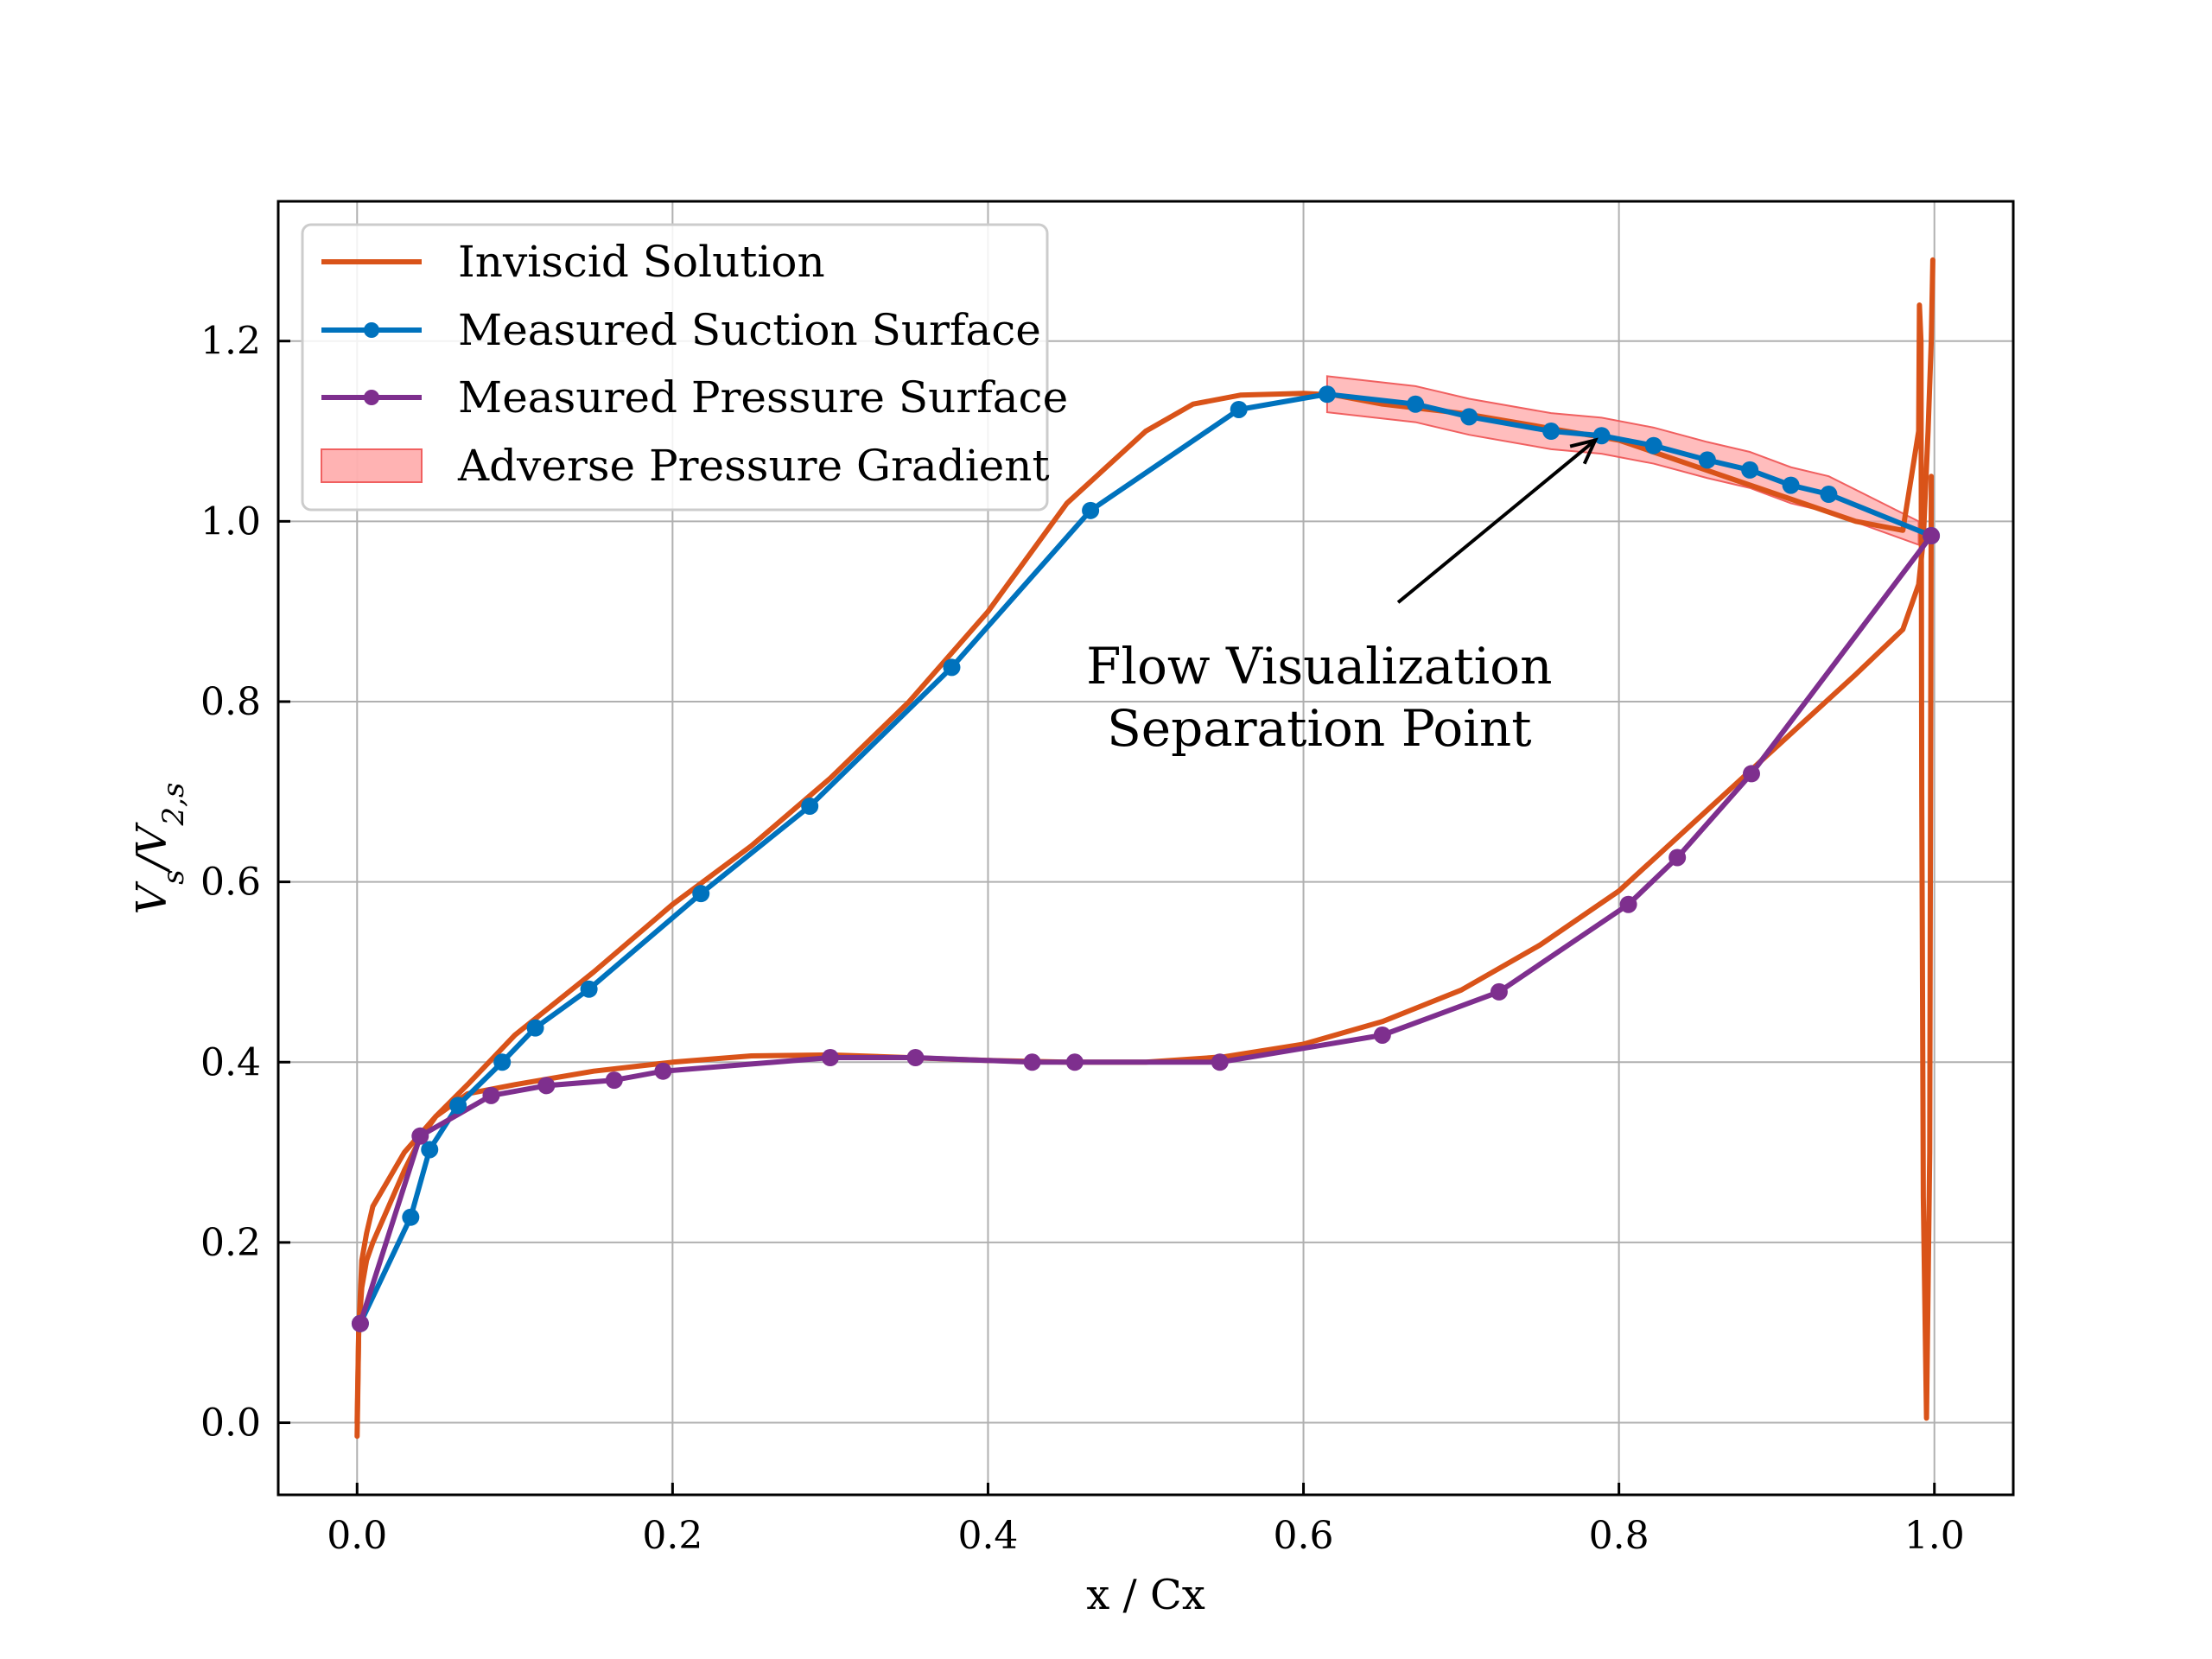 This screenshot has height=1659, width=2212. Describe the element at coordinates (357, 1536) in the screenshot. I see `x-tick-label: 0.0` at that location.